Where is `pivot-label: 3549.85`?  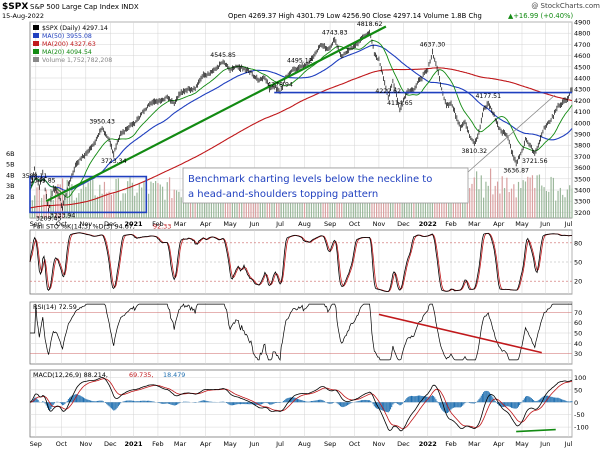
pivot-label: 3549.85 is located at coordinates (43, 180).